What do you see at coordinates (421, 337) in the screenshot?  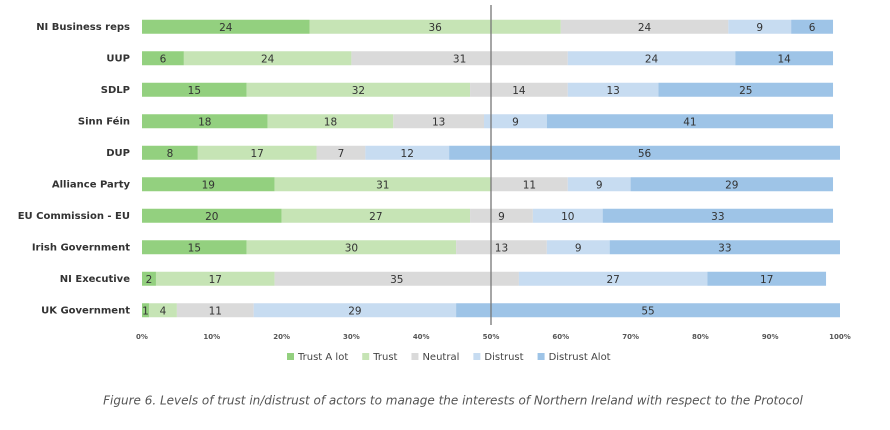 I see `x-tick-label: 40%` at bounding box center [421, 337].